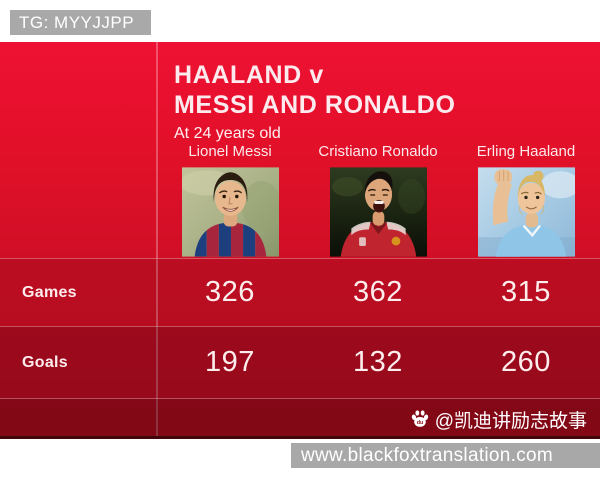 The image size is (600, 480). I want to click on column-divider-line, so click(157, 239).